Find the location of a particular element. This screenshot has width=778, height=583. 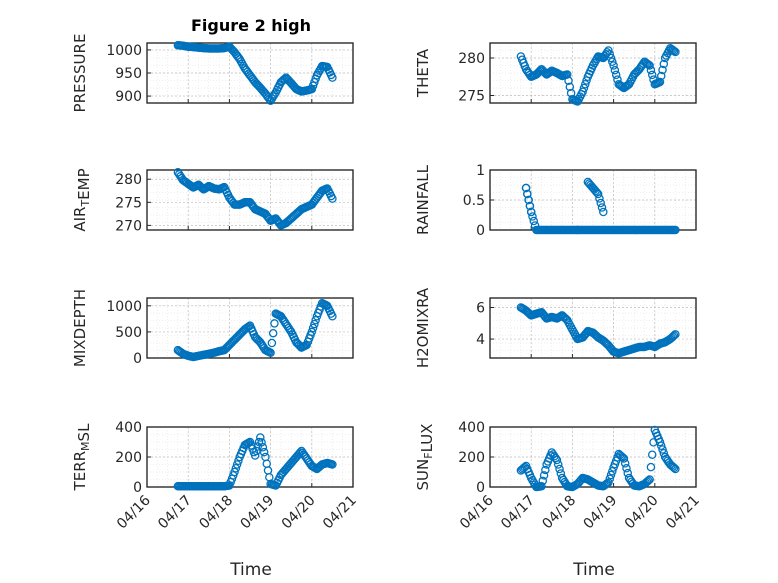

y-tick-label: 4 is located at coordinates (480, 340).